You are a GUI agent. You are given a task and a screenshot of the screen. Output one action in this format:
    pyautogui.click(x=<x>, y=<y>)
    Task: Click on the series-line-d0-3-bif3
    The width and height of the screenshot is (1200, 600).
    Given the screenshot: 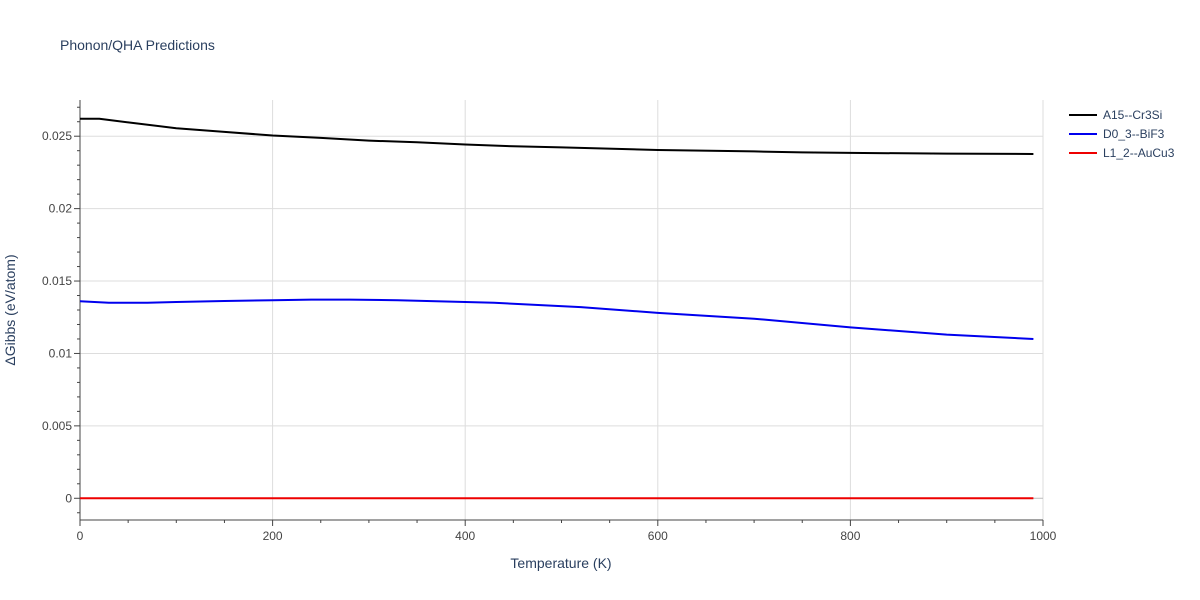 What is the action you would take?
    pyautogui.click(x=556, y=319)
    